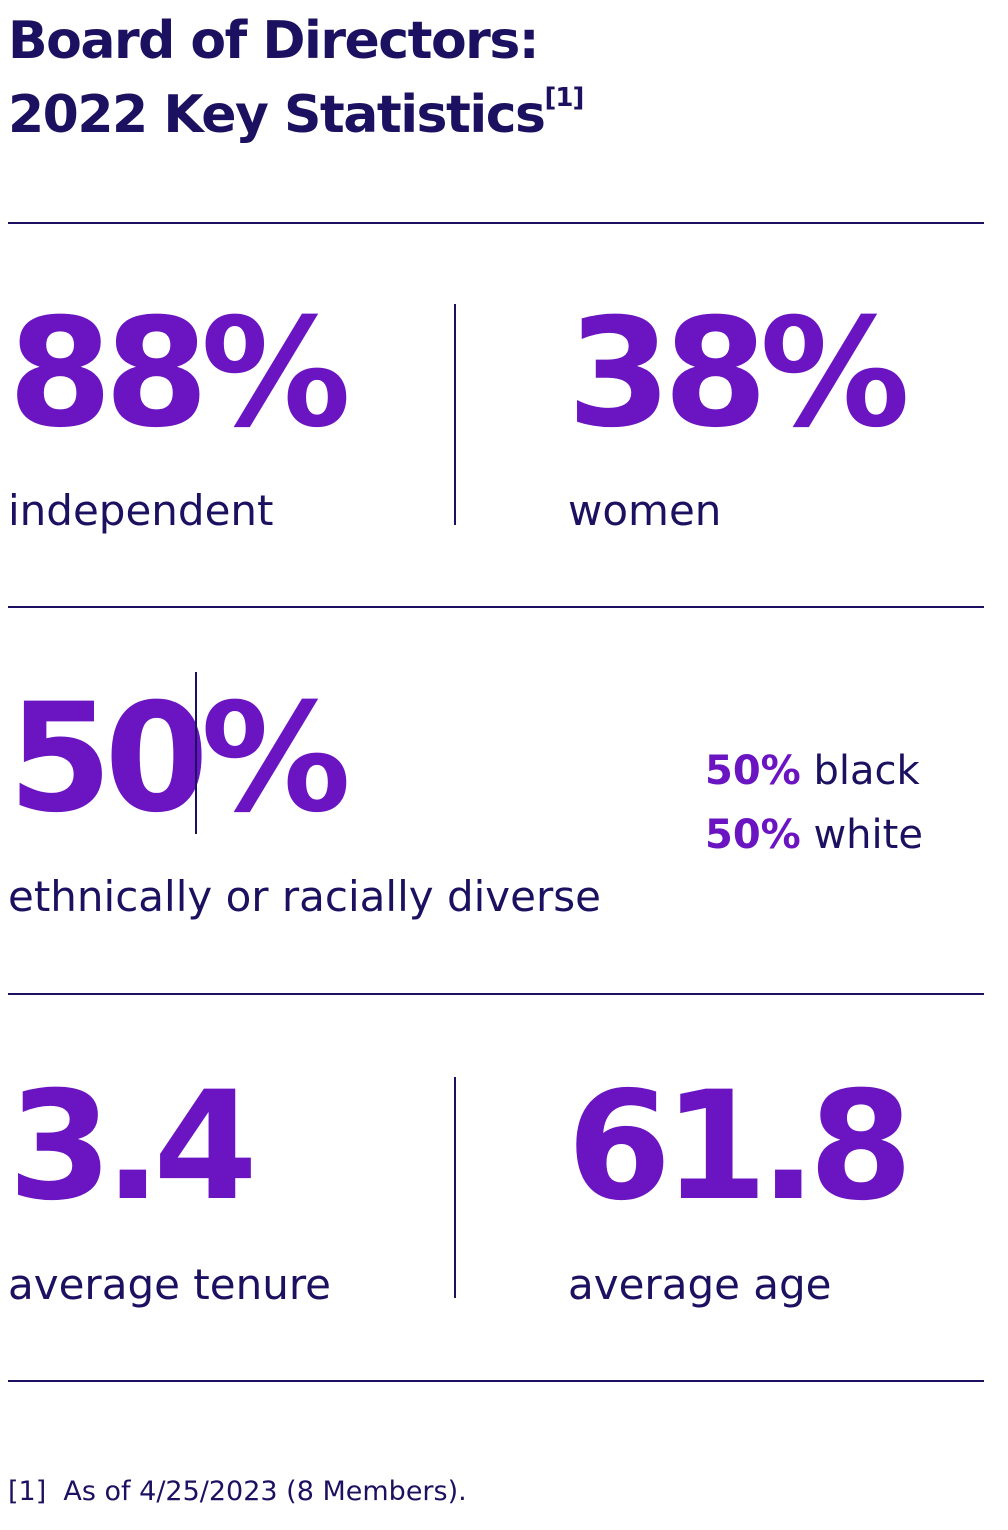 The image size is (1008, 1530). I want to click on footnote-marker: [1], so click(27, 1491).